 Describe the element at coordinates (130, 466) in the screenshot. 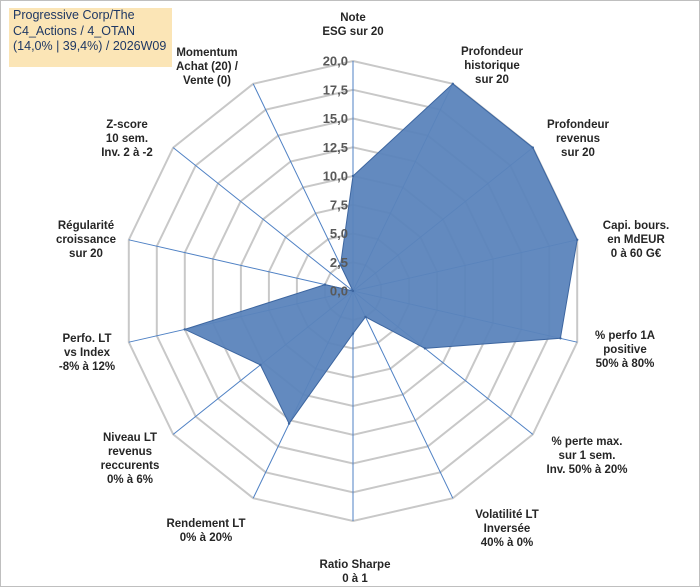

I see `axis-label: reccurents` at that location.